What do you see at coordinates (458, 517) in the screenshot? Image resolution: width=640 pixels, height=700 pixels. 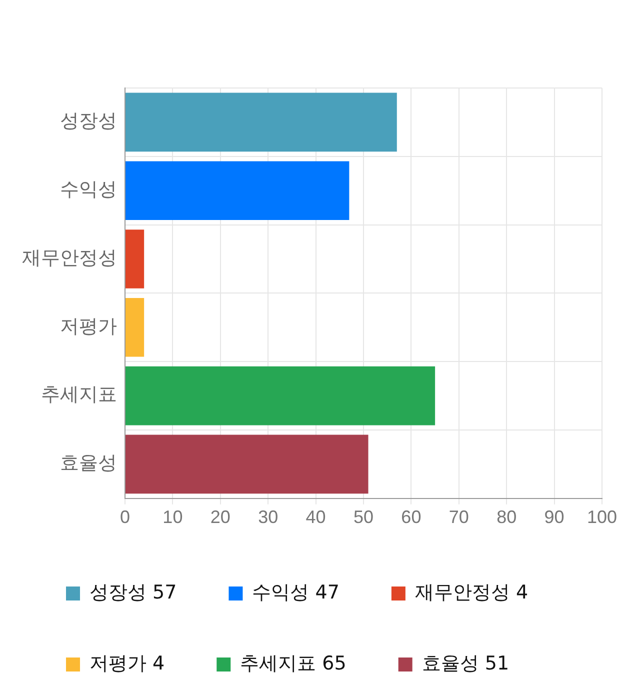 I see `x-tick-label: 70` at bounding box center [458, 517].